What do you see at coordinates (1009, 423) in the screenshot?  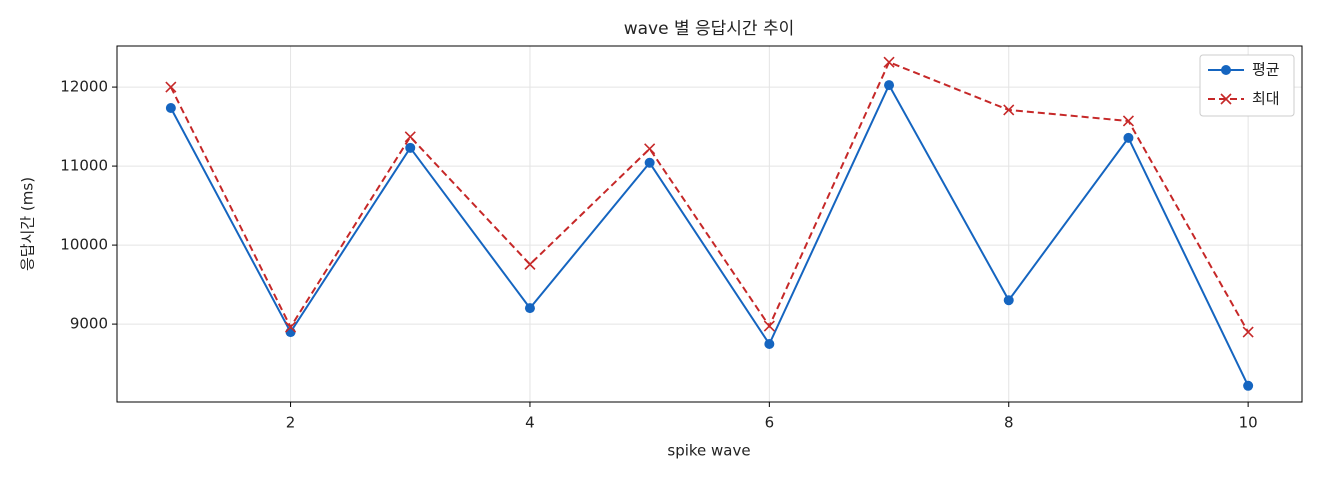 I see `x-tick-label: 8` at bounding box center [1009, 423].